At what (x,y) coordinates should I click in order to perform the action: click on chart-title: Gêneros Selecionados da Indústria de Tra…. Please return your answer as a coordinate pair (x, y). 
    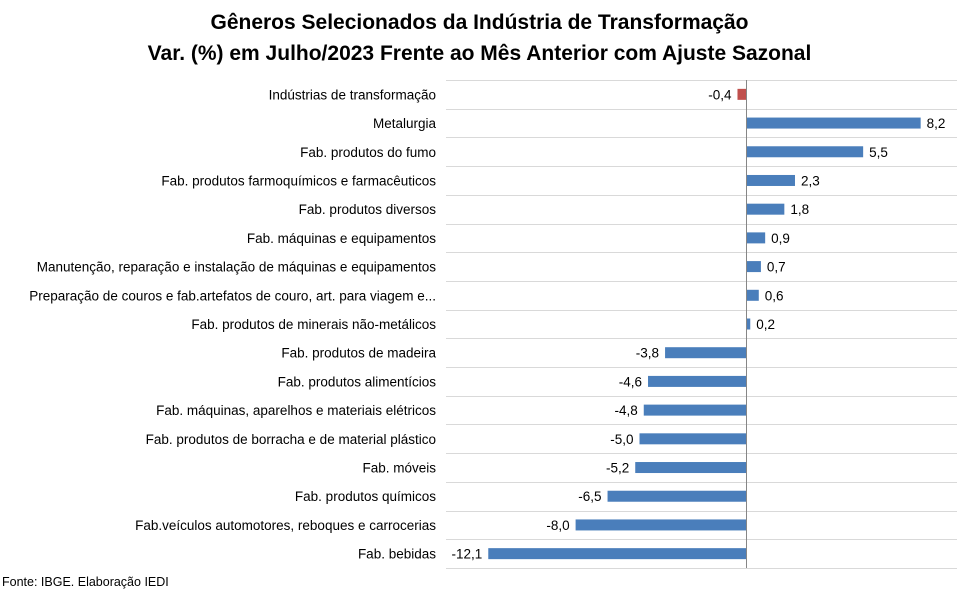
    Looking at the image, I should click on (479, 22).